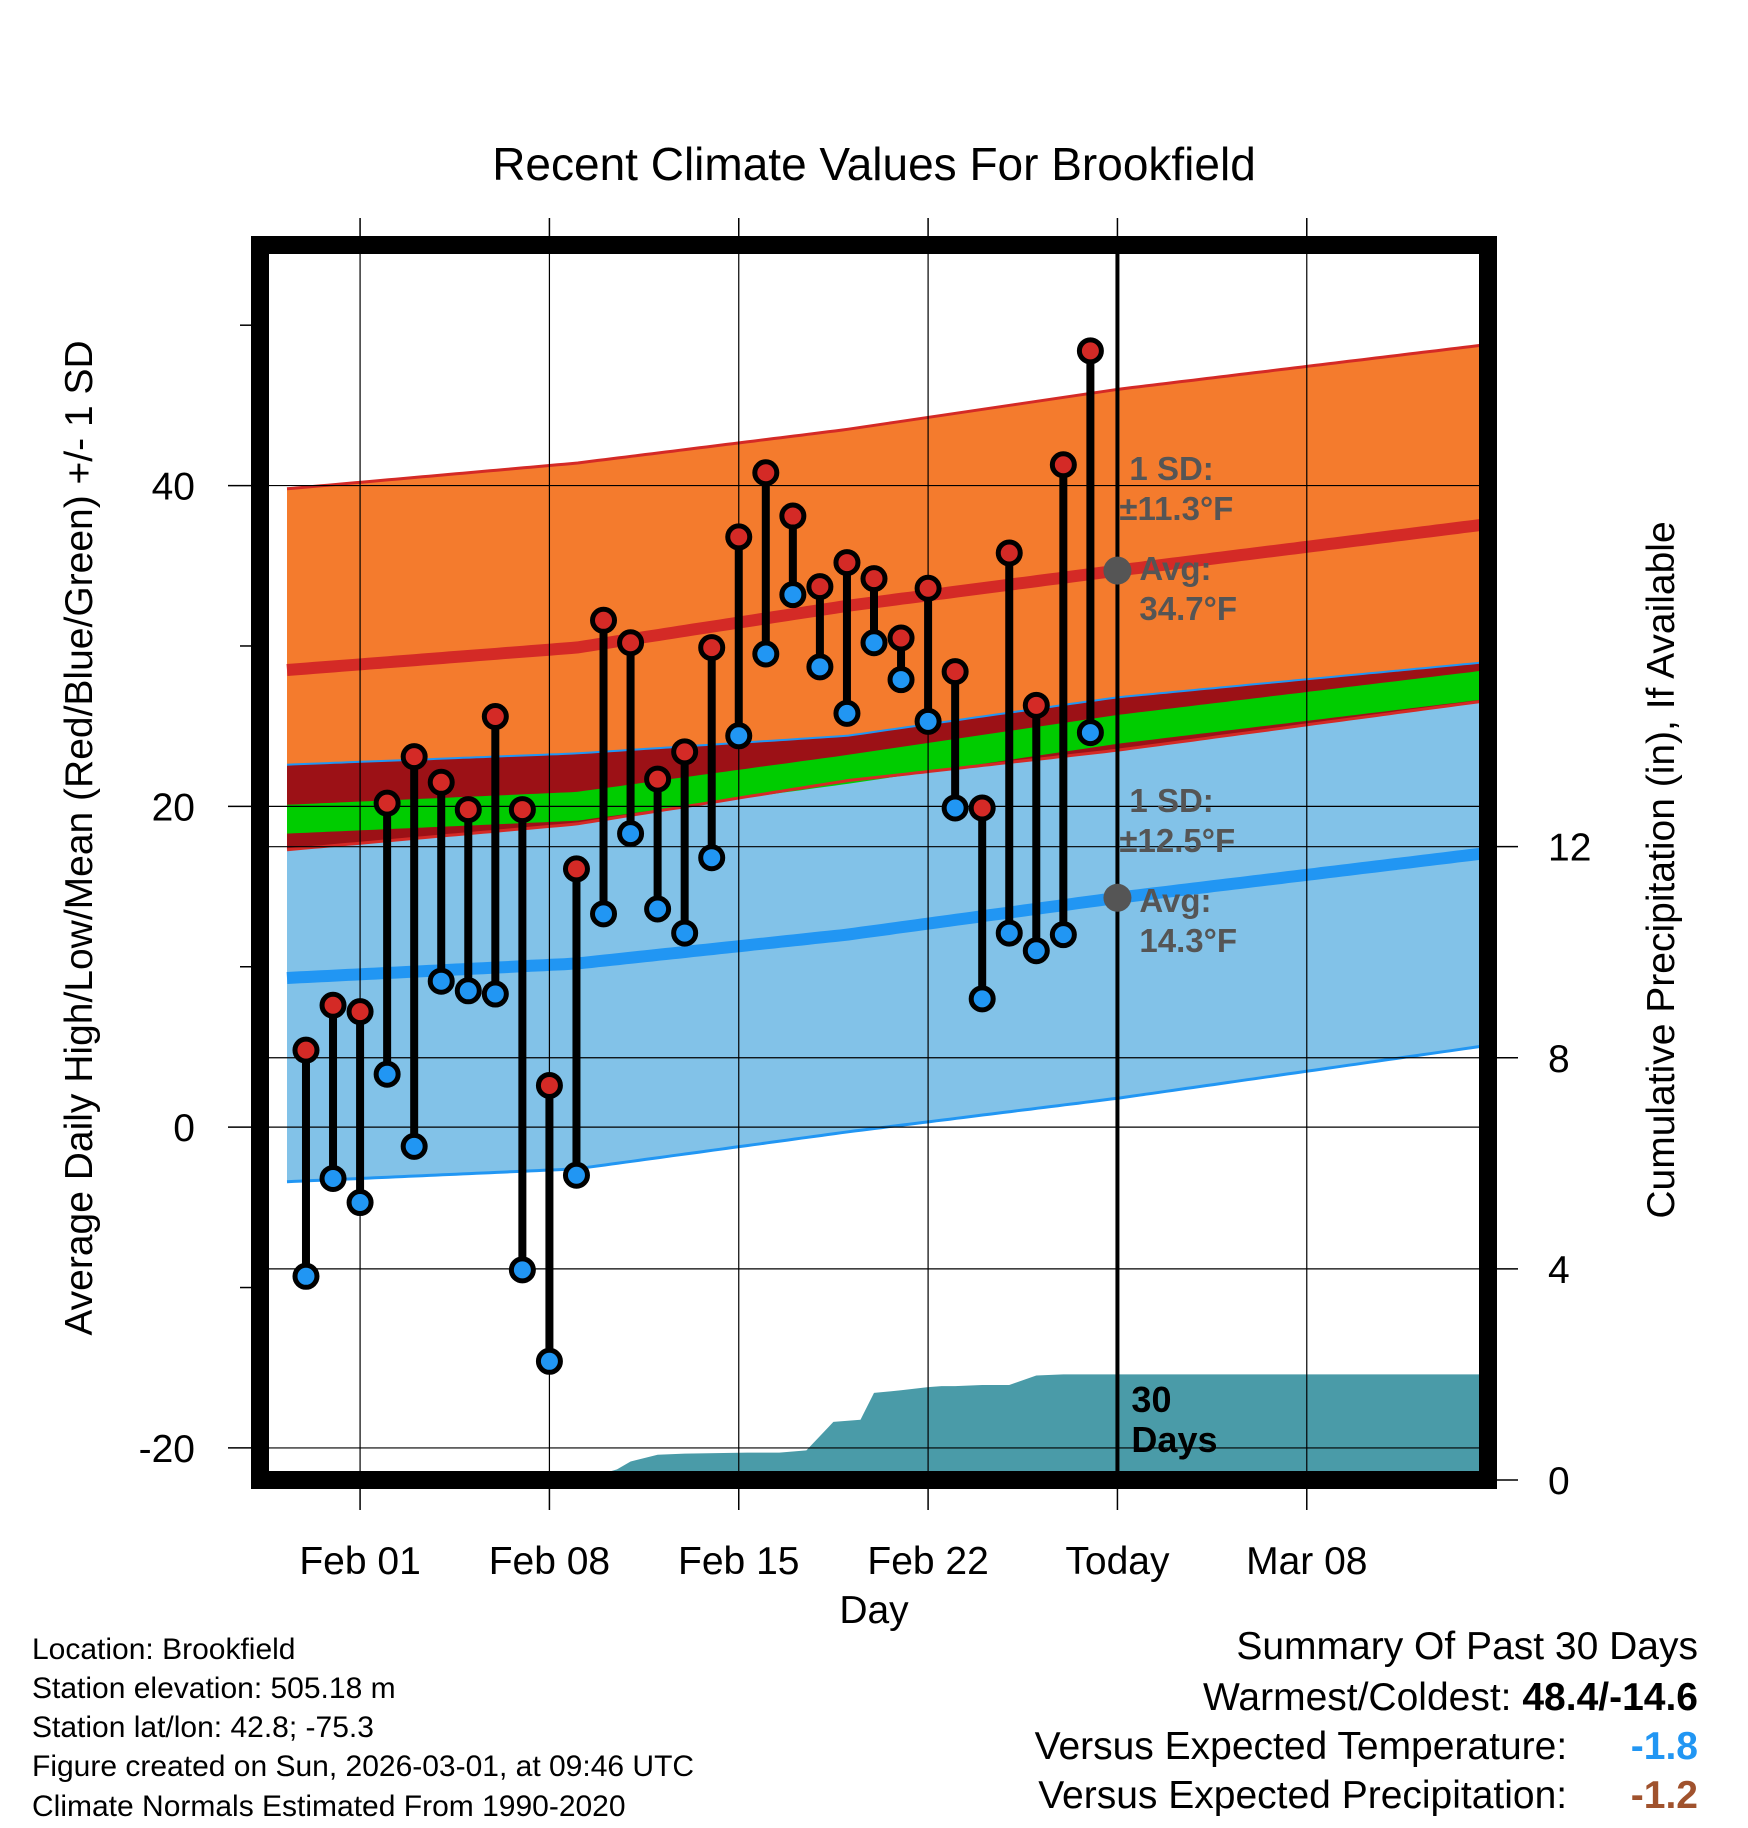 This screenshot has width=1748, height=1828. I want to click on high-lower-line, so click(885, 775).